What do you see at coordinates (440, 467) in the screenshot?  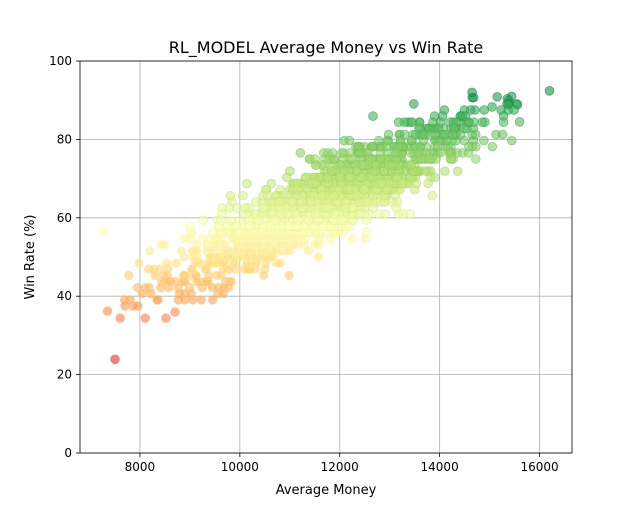 I see `x-tick-label: 14000` at bounding box center [440, 467].